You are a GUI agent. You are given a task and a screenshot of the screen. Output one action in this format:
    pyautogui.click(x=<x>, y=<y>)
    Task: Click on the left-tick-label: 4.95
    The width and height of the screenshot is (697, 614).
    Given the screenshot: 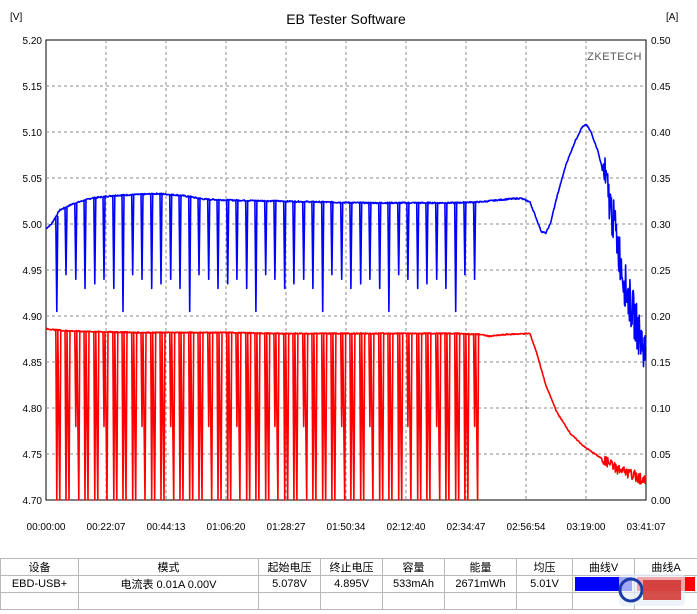 What is the action you would take?
    pyautogui.click(x=33, y=271)
    